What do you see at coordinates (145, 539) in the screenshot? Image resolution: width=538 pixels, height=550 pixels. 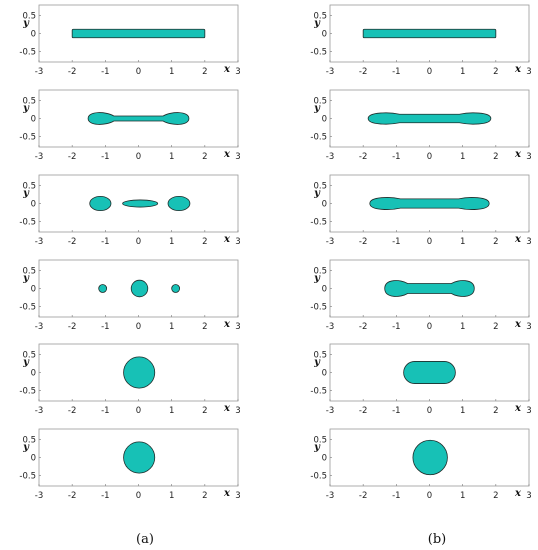 I see `caption-a: (a)` at bounding box center [145, 539].